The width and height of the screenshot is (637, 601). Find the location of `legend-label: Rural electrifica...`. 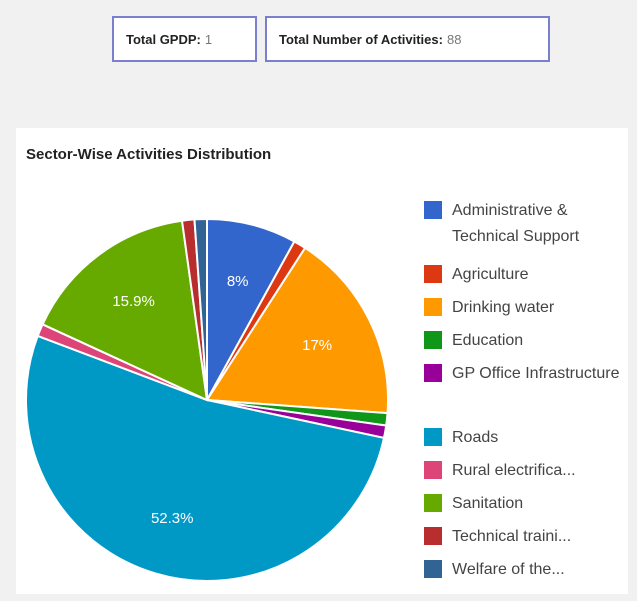

legend-label: Rural electrifica... is located at coordinates (514, 470).